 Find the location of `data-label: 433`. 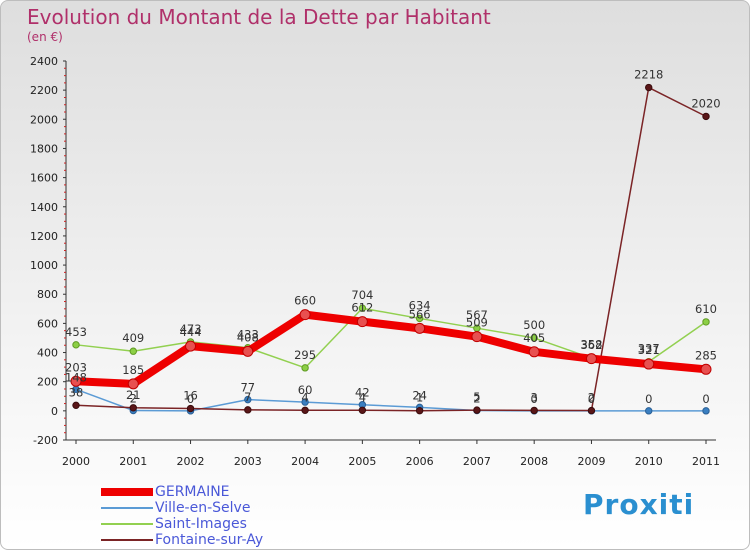

data-label: 433 is located at coordinates (248, 335).